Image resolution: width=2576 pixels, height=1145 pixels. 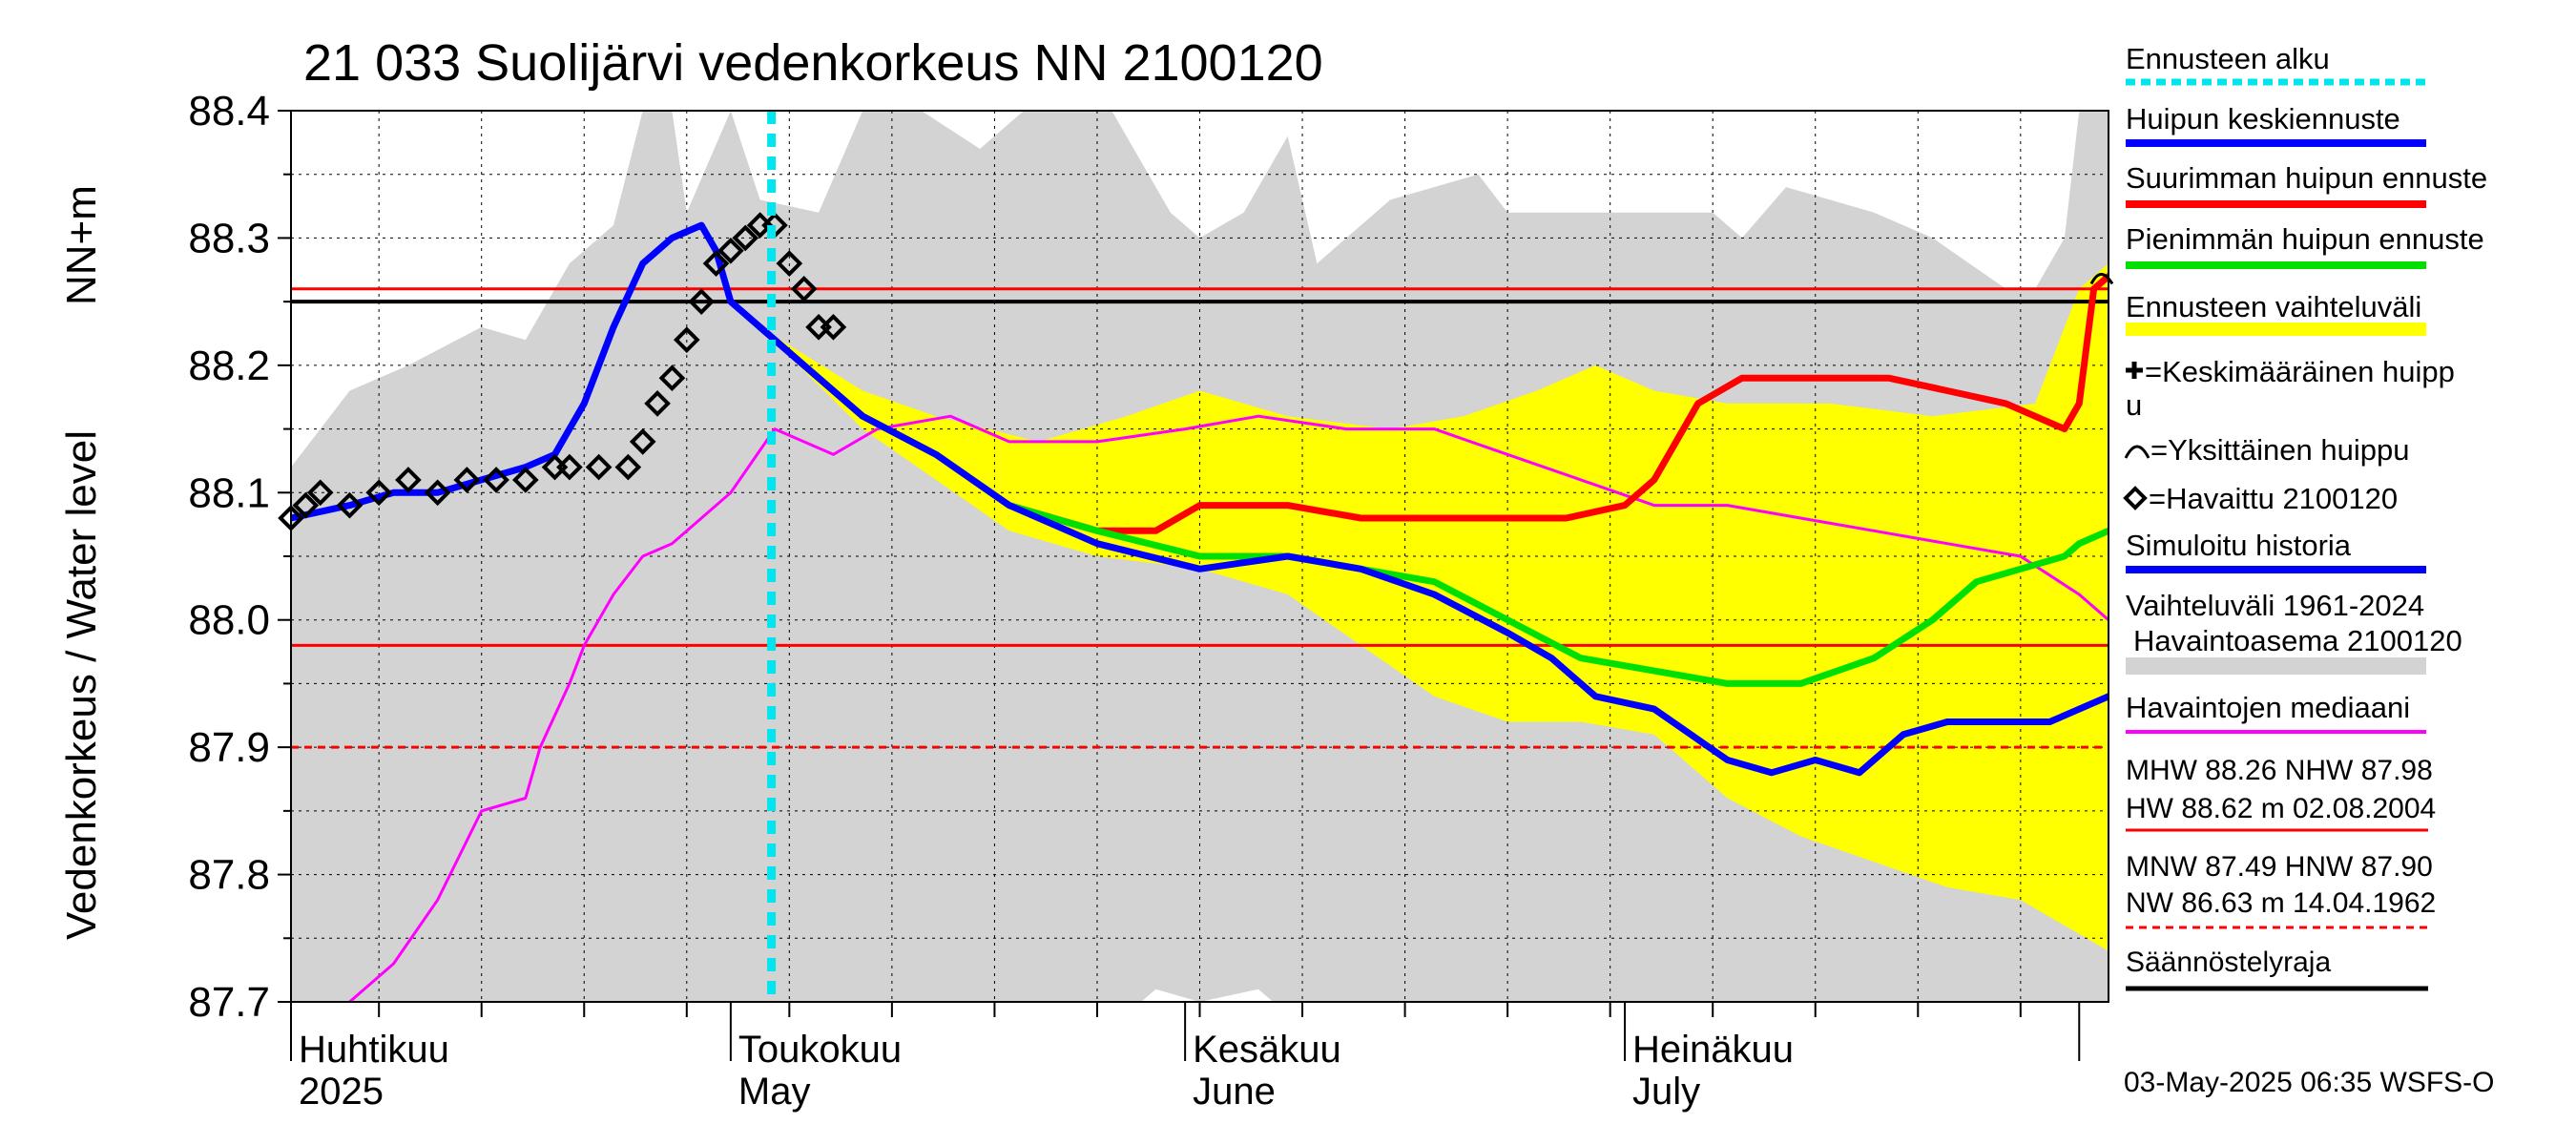 What do you see at coordinates (1267, 1050) in the screenshot?
I see `month-label-fi: Kesäkuu` at bounding box center [1267, 1050].